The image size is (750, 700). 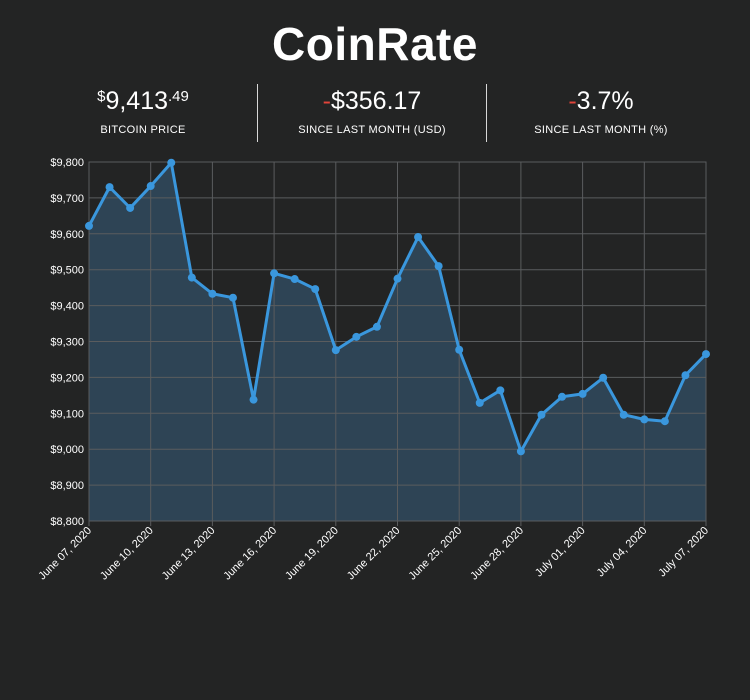 I want to click on x-tick-label: June 28, 2020, so click(x=497, y=554).